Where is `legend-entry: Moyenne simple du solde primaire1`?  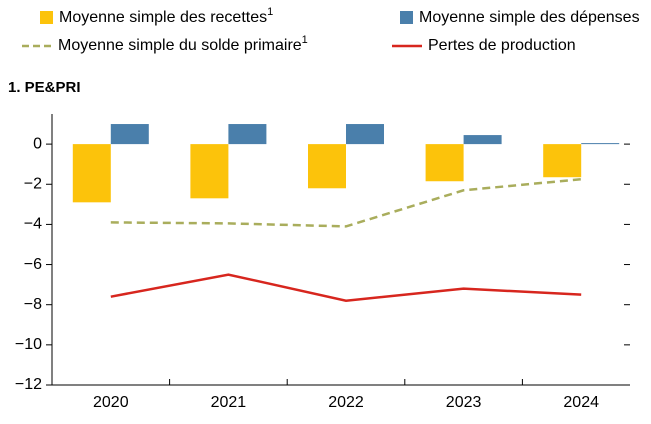
legend-entry: Moyenne simple du solde primaire1 is located at coordinates (183, 44).